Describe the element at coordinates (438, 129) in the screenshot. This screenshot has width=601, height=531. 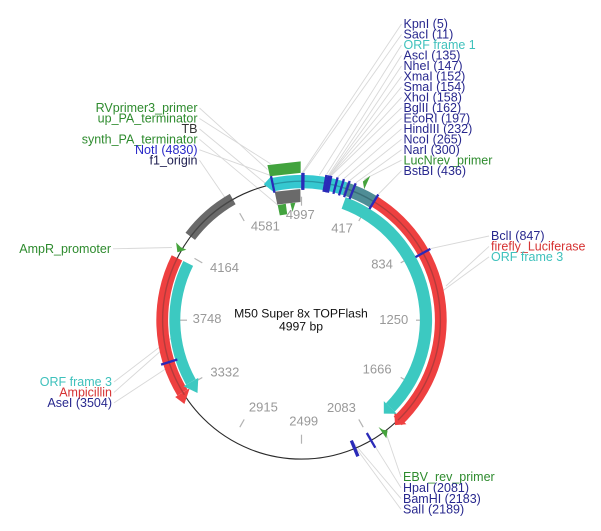
I see `svg-text: HindIII (232)` at that location.